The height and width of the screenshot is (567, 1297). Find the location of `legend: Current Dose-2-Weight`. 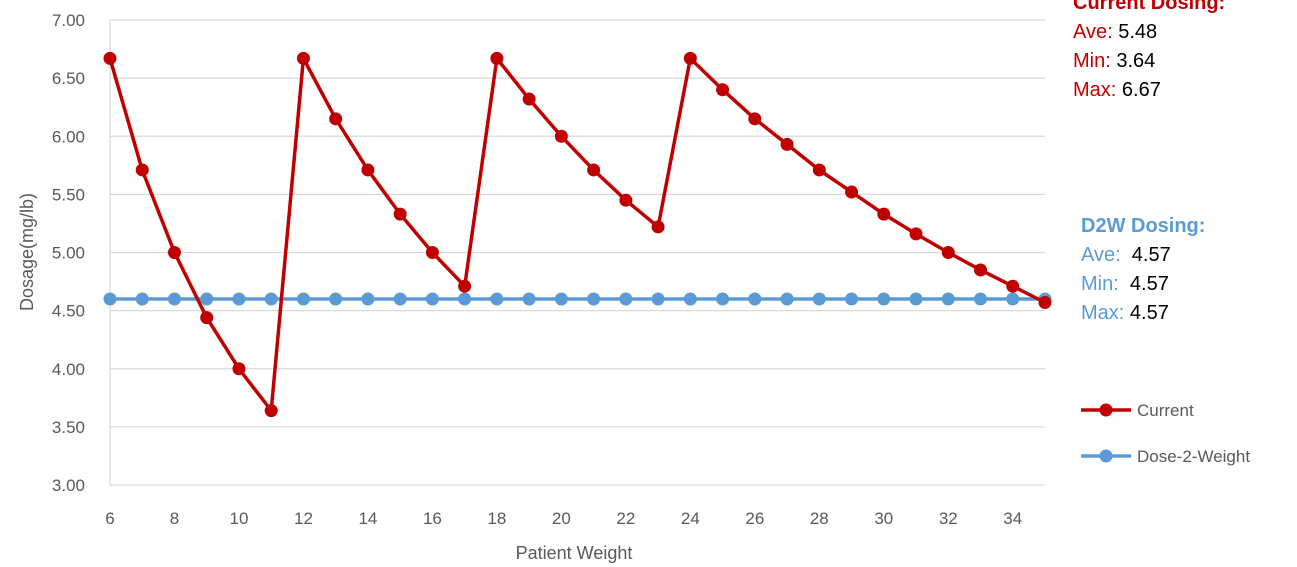

legend: Current Dose-2-Weight is located at coordinates (1165, 433).